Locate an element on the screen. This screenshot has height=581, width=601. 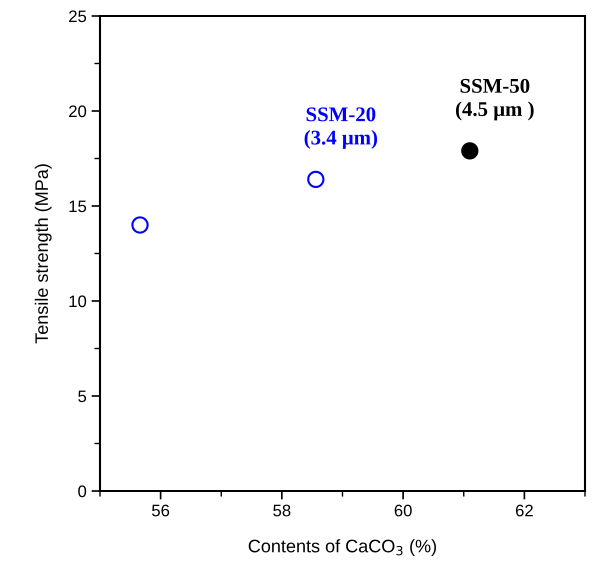
series-label: SSM-20 (3.4 μm) is located at coordinates (341, 128).